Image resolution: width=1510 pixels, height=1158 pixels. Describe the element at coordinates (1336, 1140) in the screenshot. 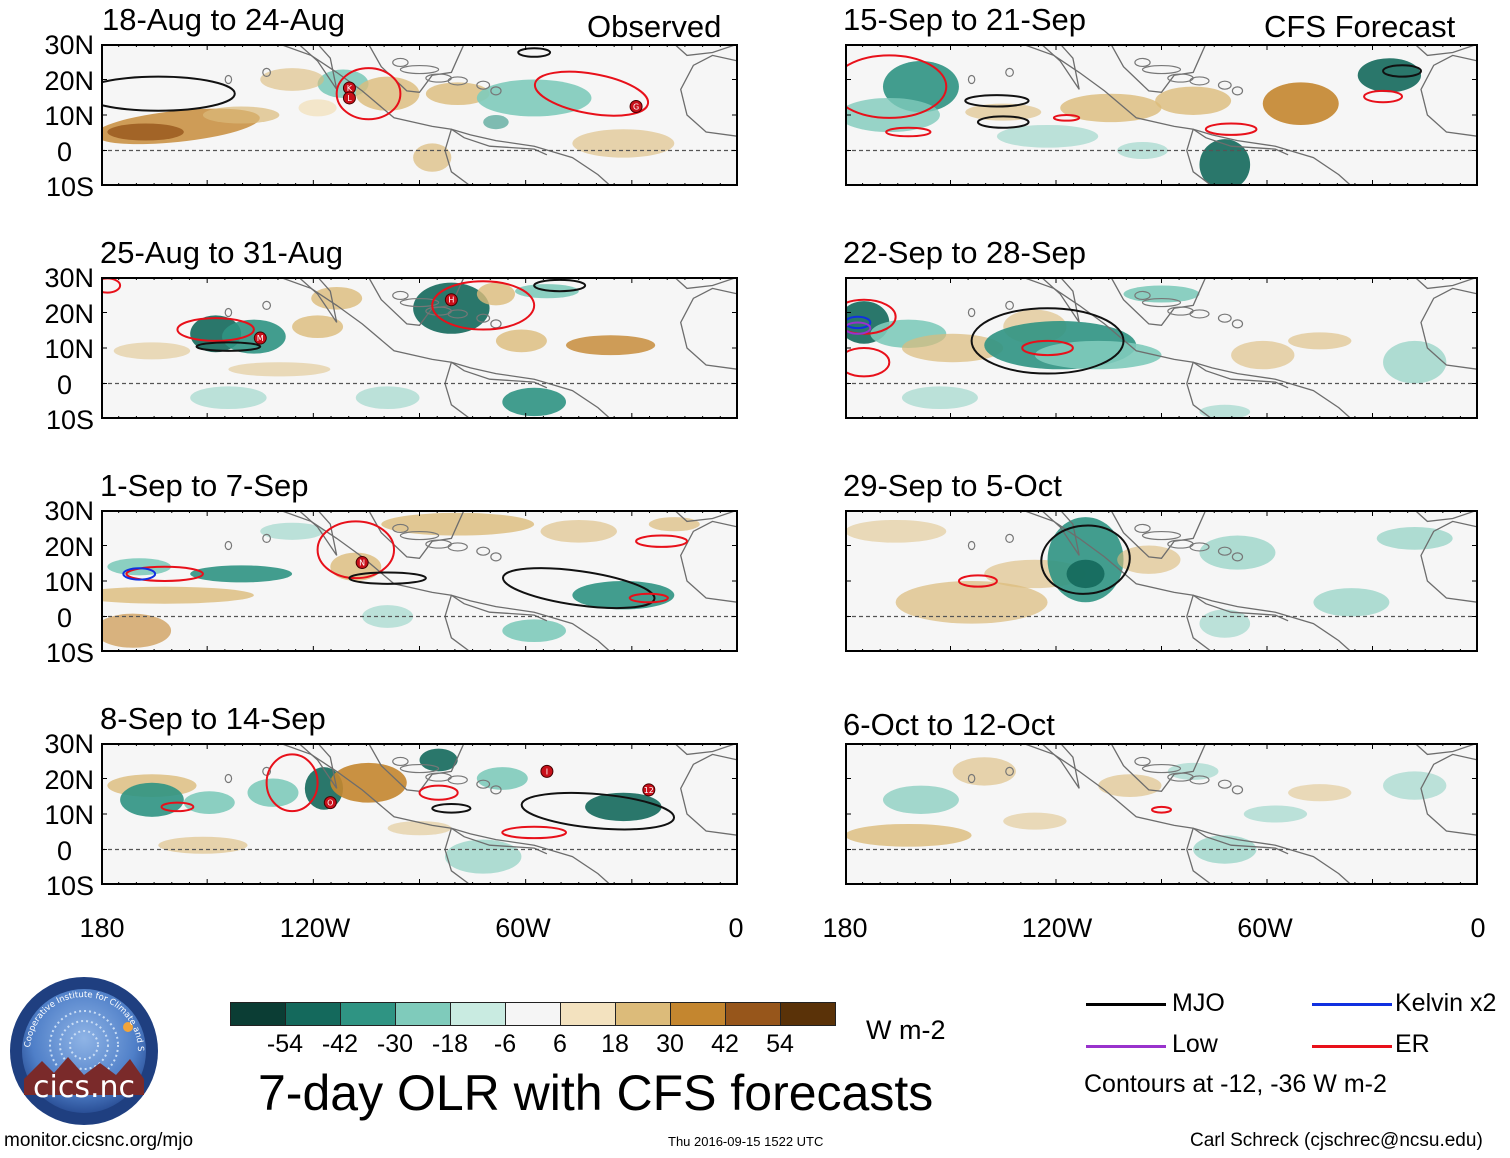

I see `footer-author: Carl Schreck (cjschrec@ncsu.edu)` at that location.